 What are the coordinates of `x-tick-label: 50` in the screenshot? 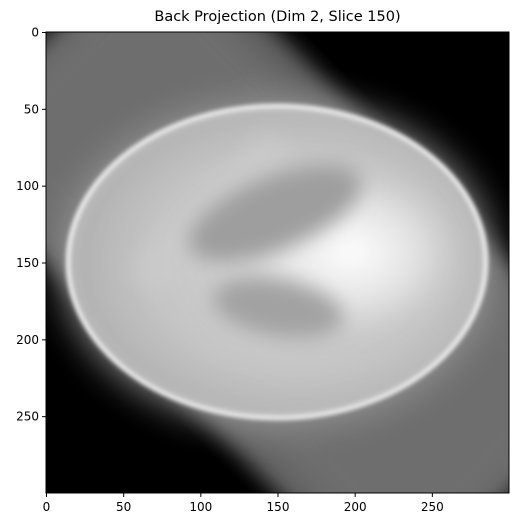 It's located at (123, 507).